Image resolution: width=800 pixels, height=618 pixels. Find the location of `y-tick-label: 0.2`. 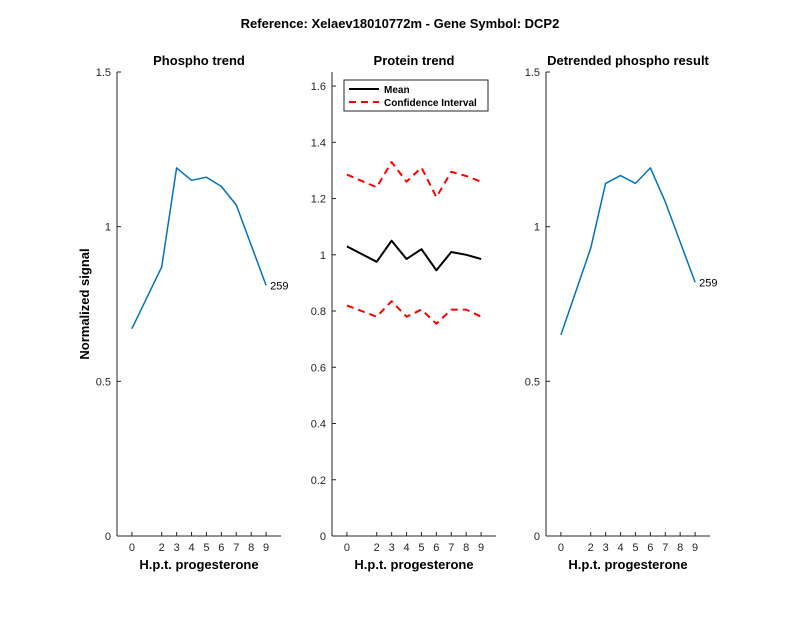

y-tick-label: 0.2 is located at coordinates (318, 481).